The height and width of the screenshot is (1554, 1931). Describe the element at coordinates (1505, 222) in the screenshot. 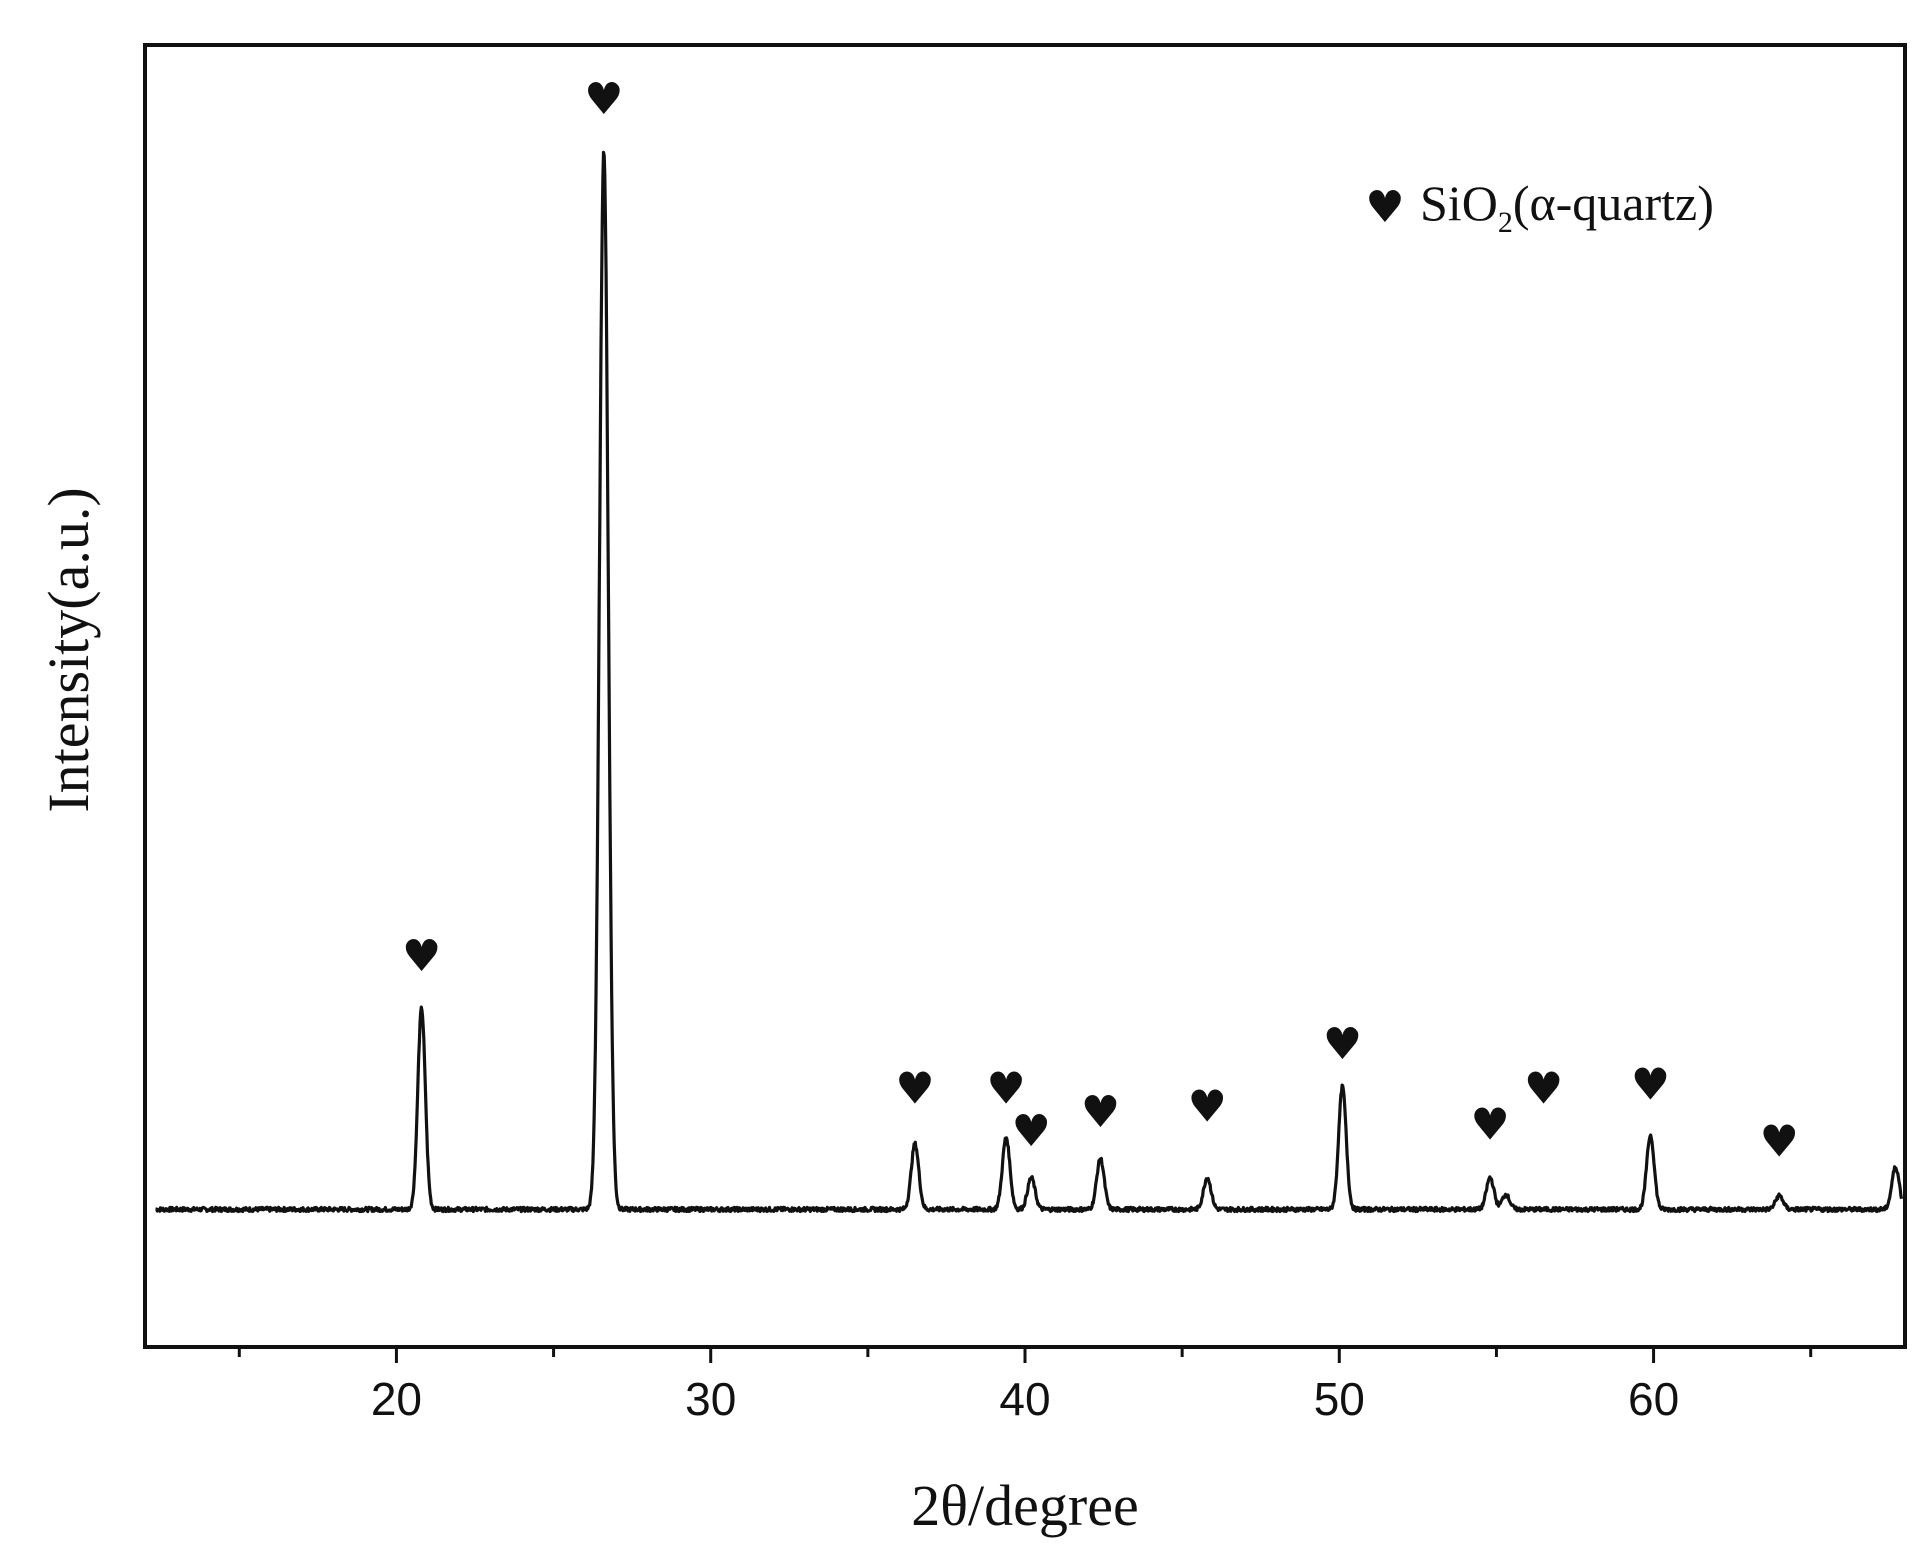

I see `legend-subscript: 2` at that location.